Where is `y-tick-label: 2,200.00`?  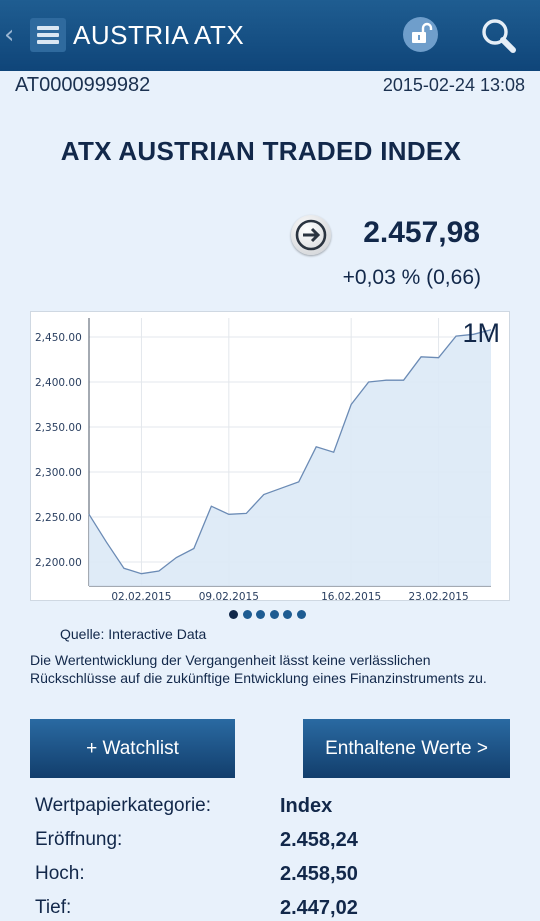
y-tick-label: 2,200.00 is located at coordinates (58, 563).